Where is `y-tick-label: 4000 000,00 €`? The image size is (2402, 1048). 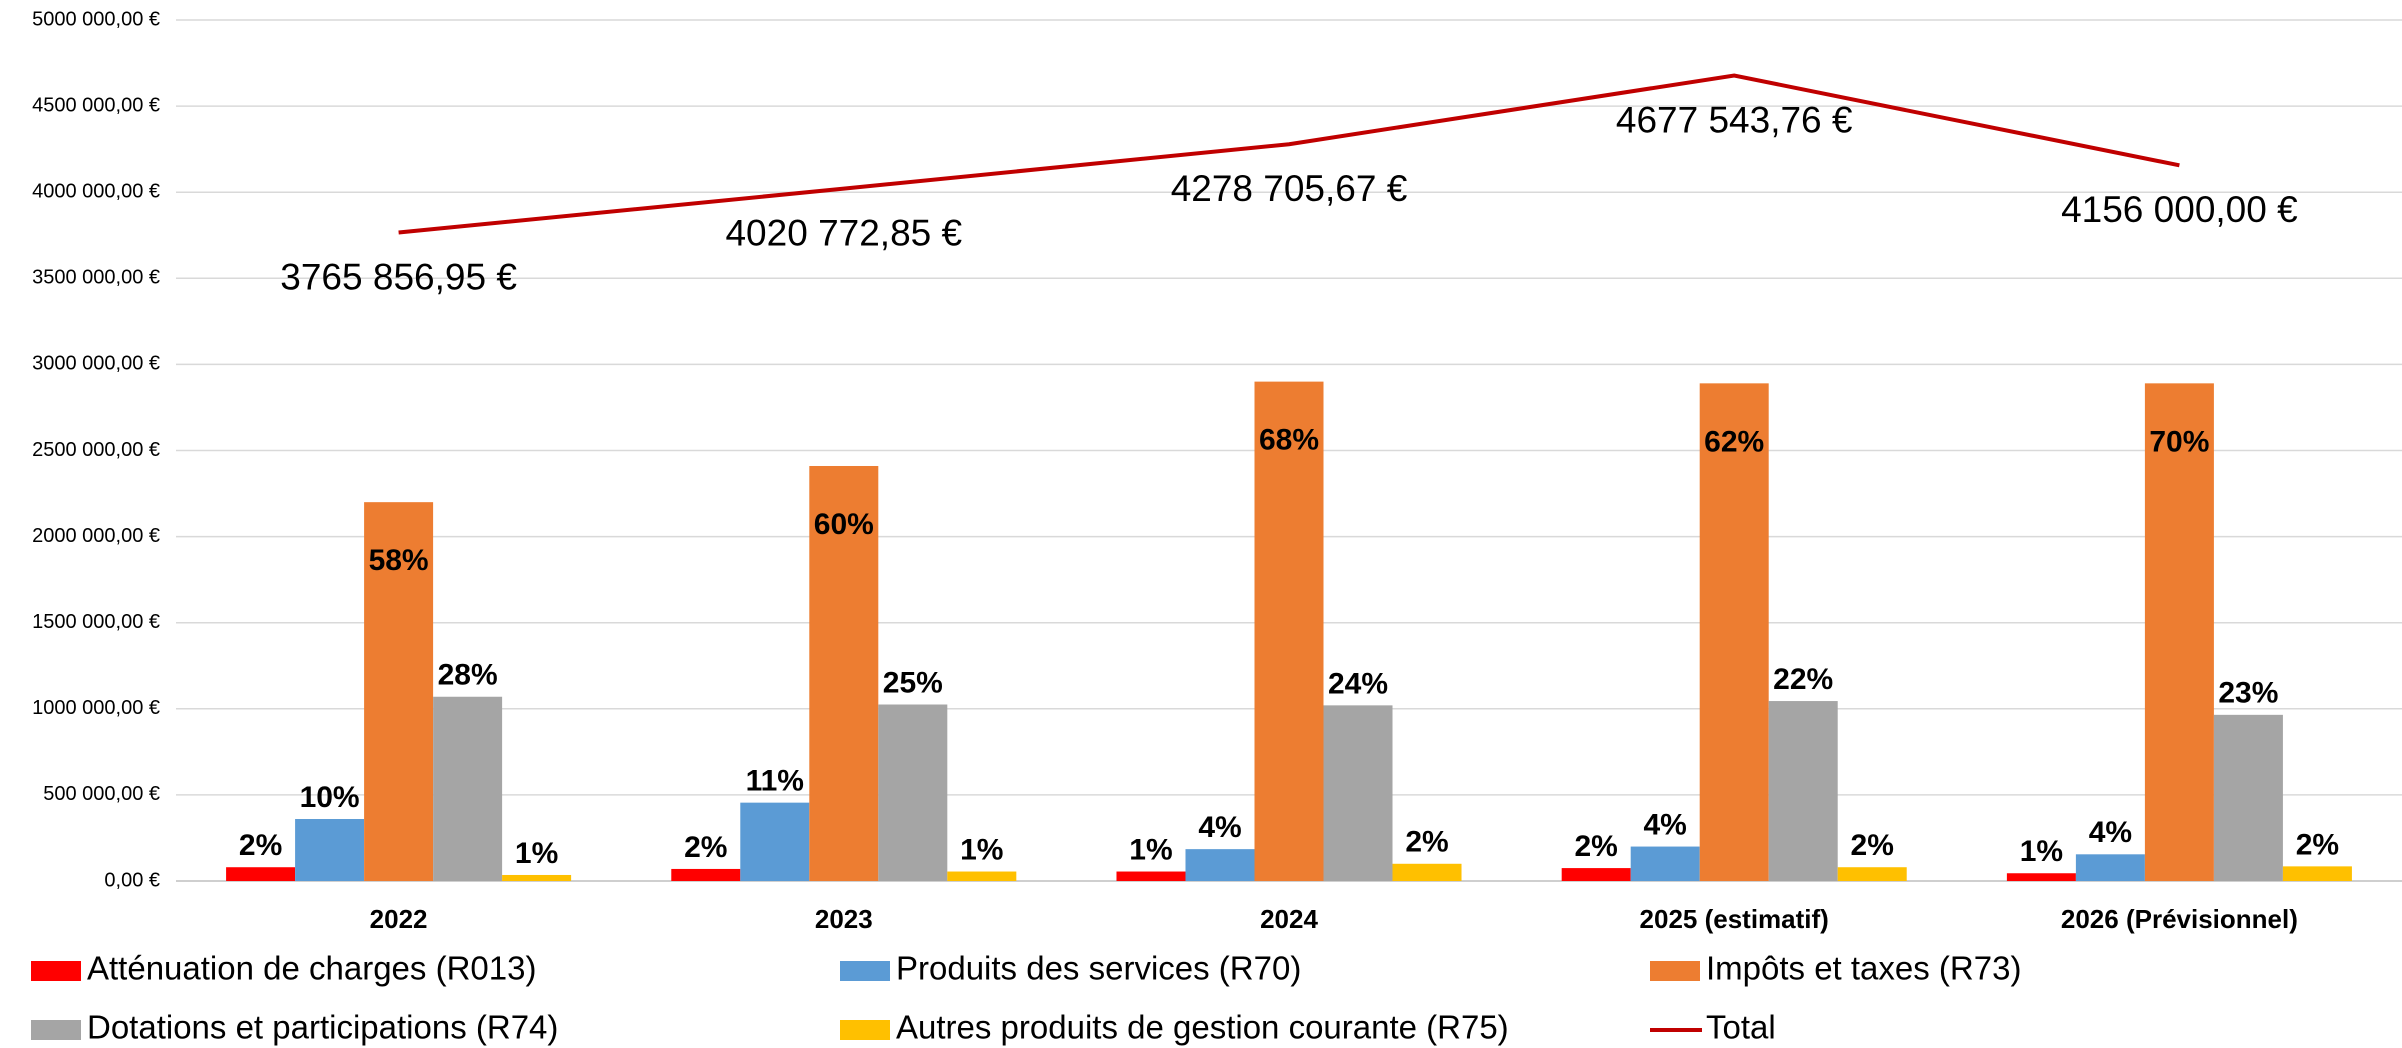
y-tick-label: 4000 000,00 € is located at coordinates (96, 191).